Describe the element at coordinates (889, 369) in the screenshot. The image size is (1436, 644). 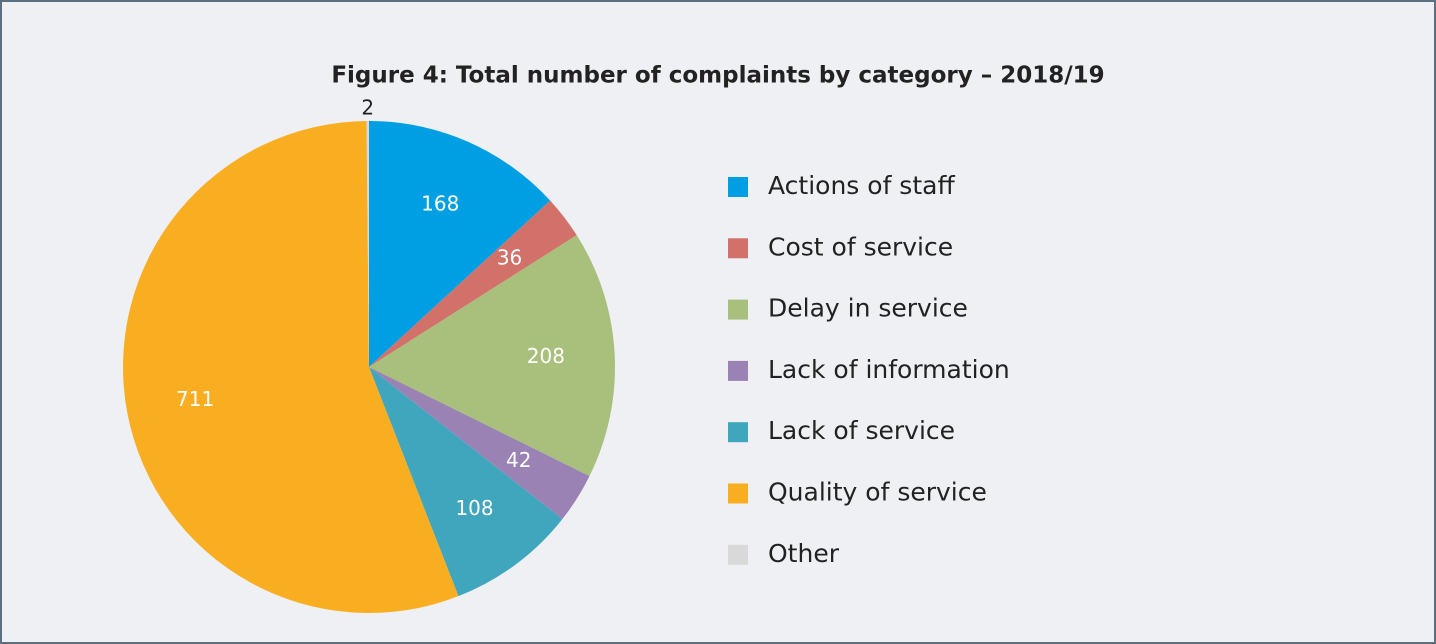
I see `legend-label: Lack of information` at that location.